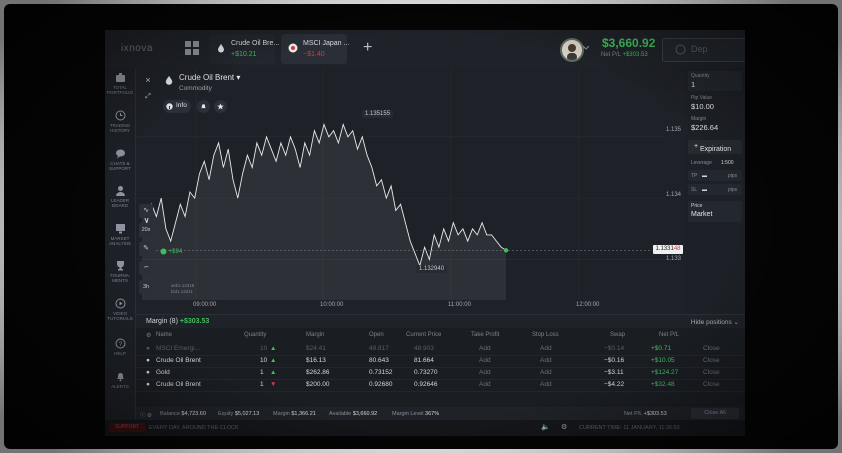  I want to click on position-swap: −$4.22, so click(614, 384).